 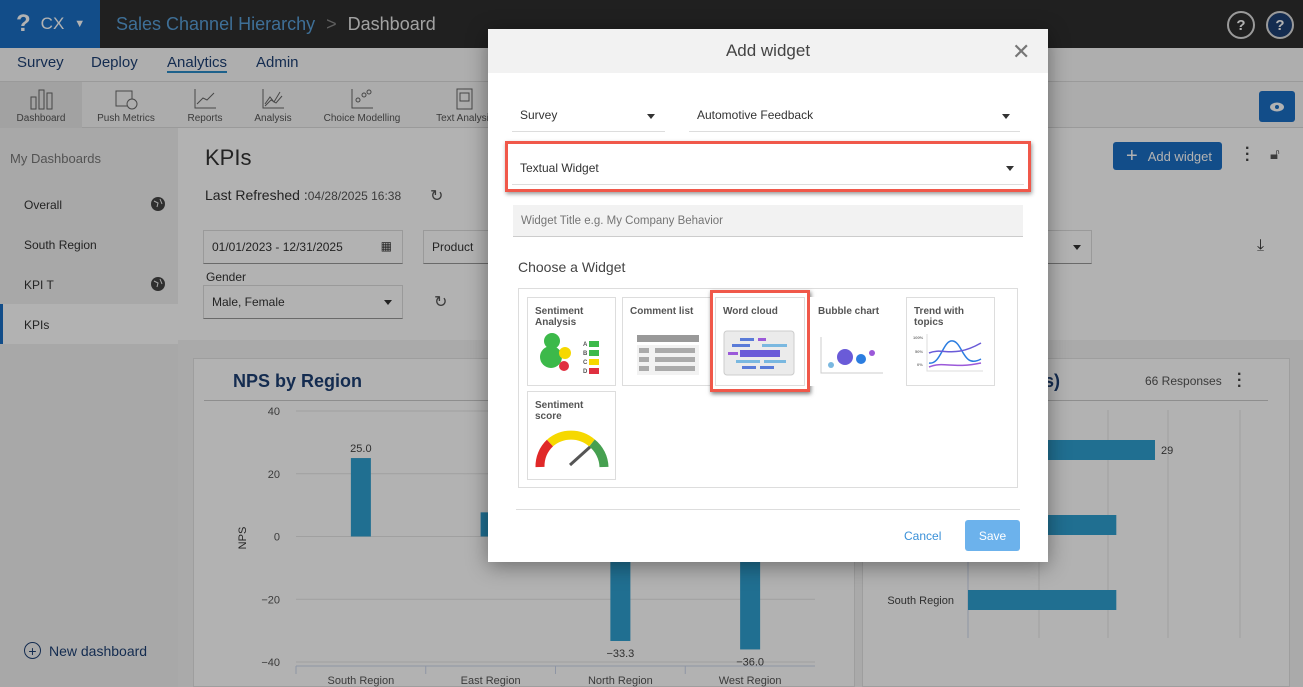 What do you see at coordinates (948, 353) in the screenshot?
I see `trend-chart-icon: 100% 50% 0%` at bounding box center [948, 353].